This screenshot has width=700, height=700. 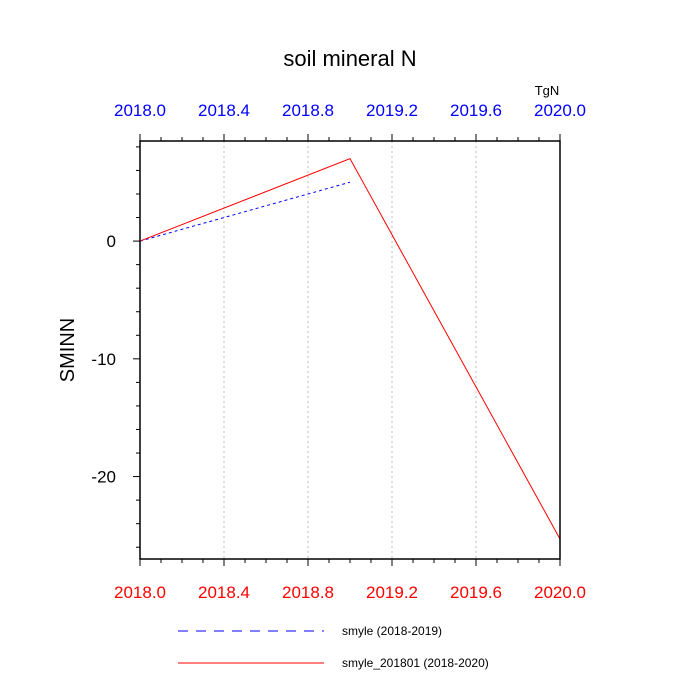 What do you see at coordinates (308, 110) in the screenshot?
I see `x-tick-label-top: 2018.8` at bounding box center [308, 110].